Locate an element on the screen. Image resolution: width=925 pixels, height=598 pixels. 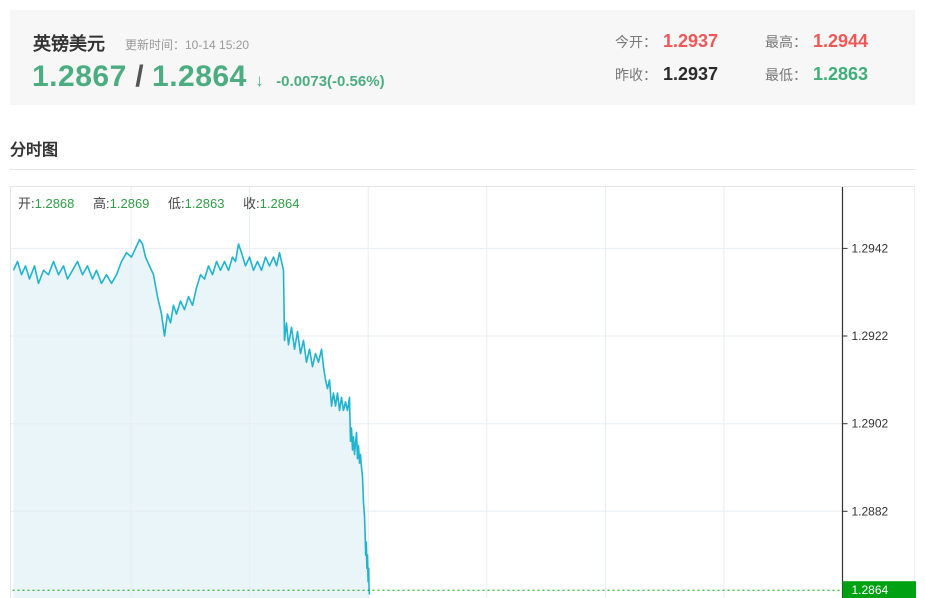
y-axis-tick-label: 1.2942 is located at coordinates (870, 248).